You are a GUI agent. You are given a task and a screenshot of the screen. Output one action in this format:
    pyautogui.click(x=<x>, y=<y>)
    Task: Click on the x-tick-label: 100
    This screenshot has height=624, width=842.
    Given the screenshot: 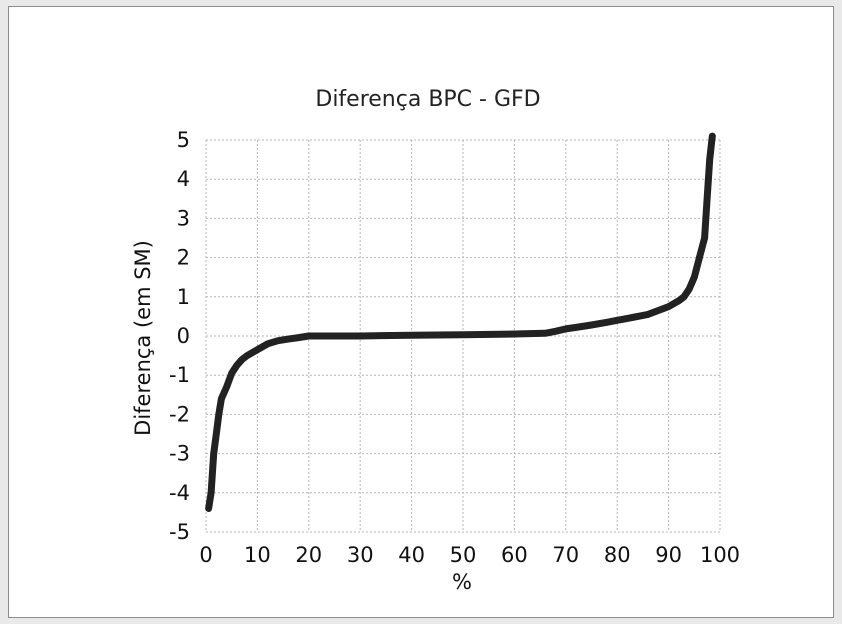 What is the action you would take?
    pyautogui.click(x=720, y=555)
    